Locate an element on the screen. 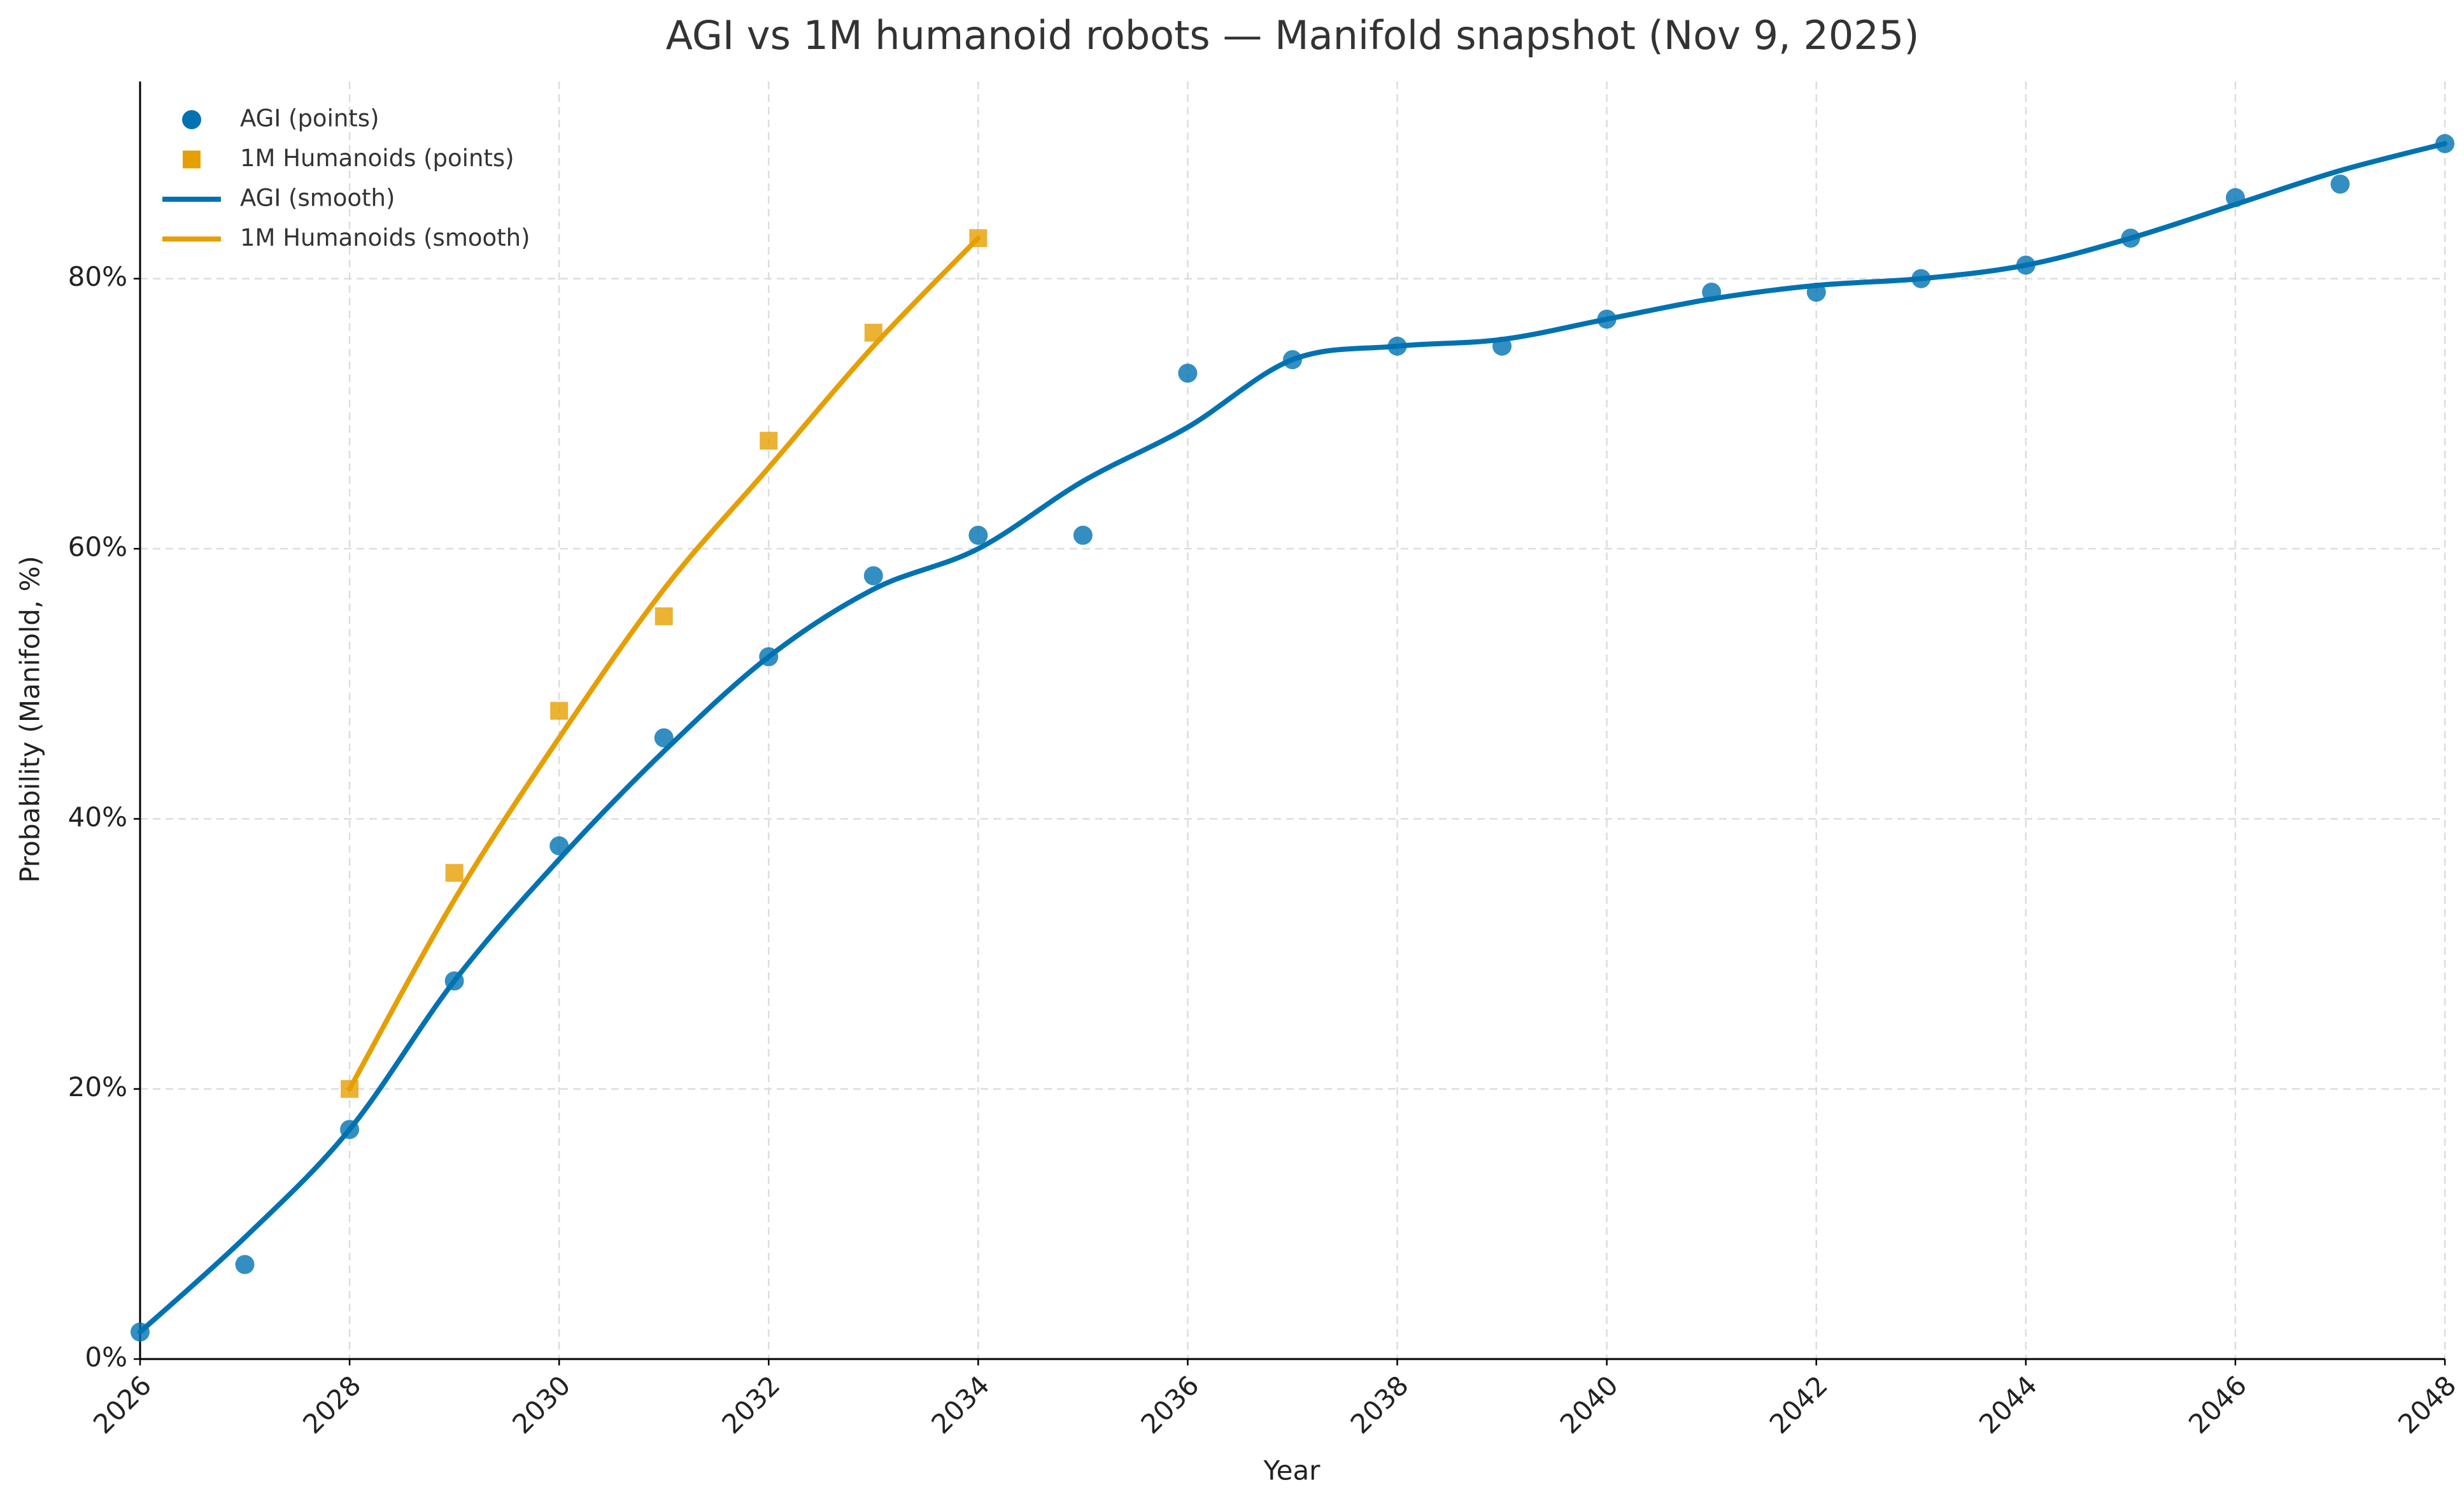 This screenshot has width=2464, height=1508. legend-label: 1M Humanoids (smooth) is located at coordinates (385, 237).